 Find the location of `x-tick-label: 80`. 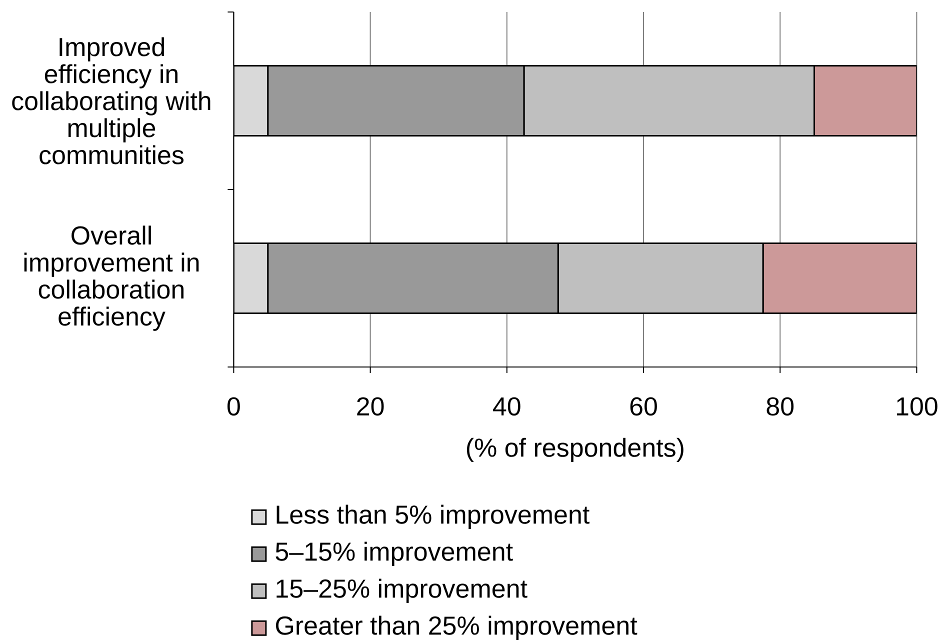

x-tick-label: 80 is located at coordinates (780, 406).